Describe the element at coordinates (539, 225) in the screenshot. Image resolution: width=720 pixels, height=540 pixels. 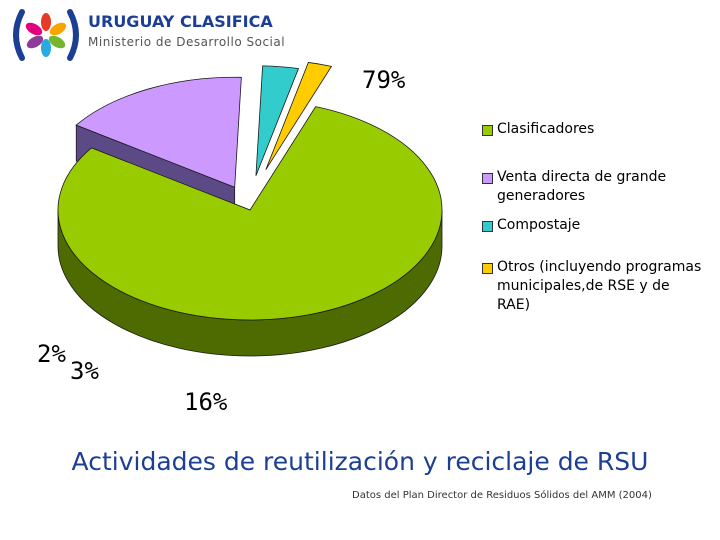
I see `legend-label: Compostaje` at that location.